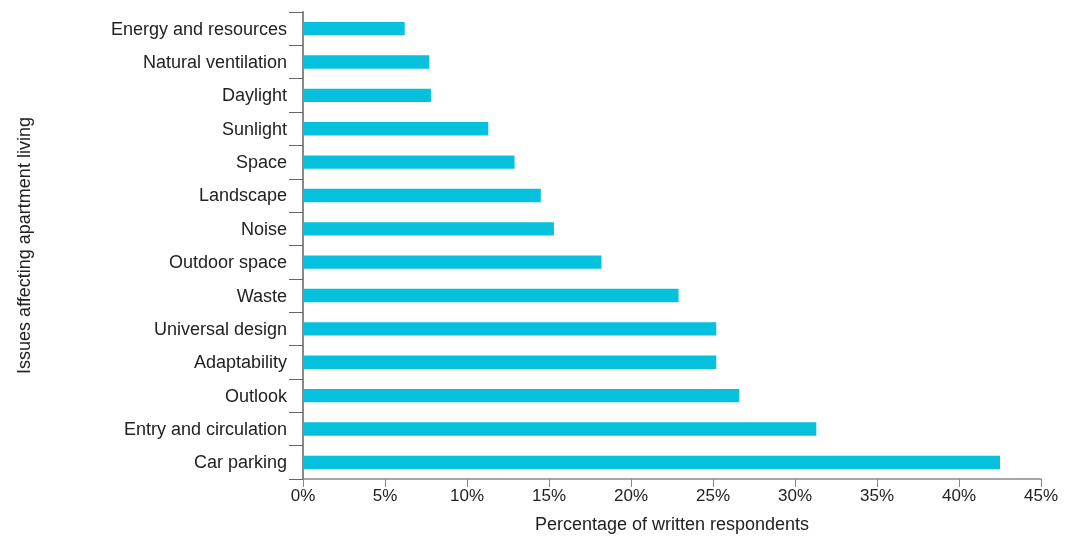 This screenshot has height=551, width=1066. What do you see at coordinates (467, 495) in the screenshot?
I see `x-tick-label: 10%` at bounding box center [467, 495].